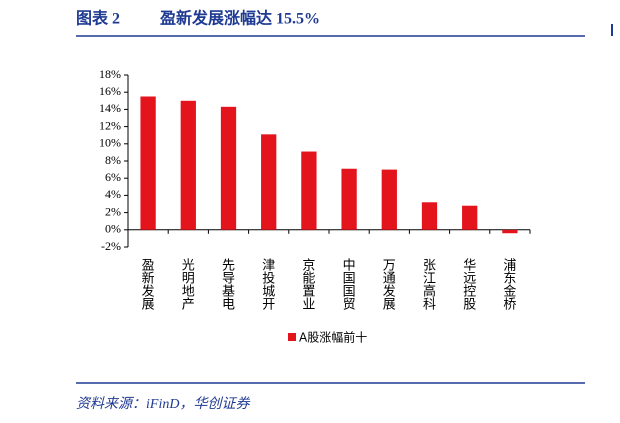 Image resolution: width=620 pixels, height=423 pixels. Describe the element at coordinates (187, 284) in the screenshot. I see `x-tick-label: 光明地产` at that location.